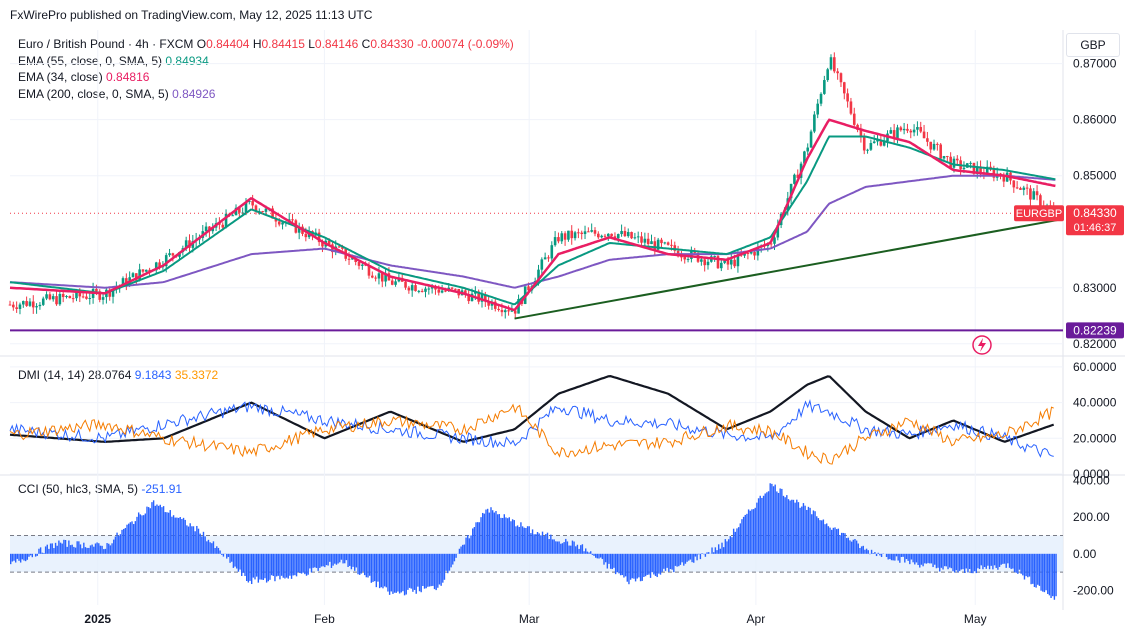 The height and width of the screenshot is (634, 1125). I want to click on ema200-row: EMA (200, close, 0, SMA, 5) 0.84926, so click(266, 94).